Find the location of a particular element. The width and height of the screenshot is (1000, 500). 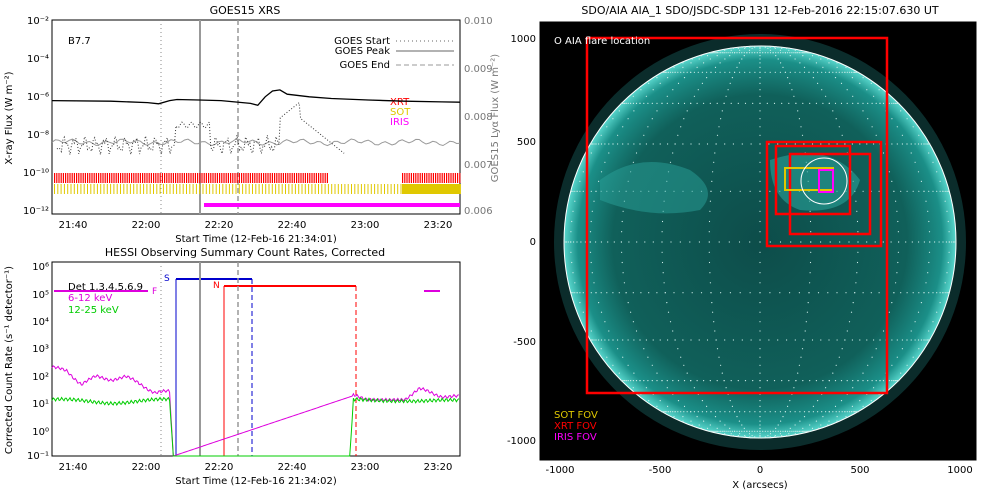

hessi-ytick: 10⁶ is located at coordinates (40, 267).